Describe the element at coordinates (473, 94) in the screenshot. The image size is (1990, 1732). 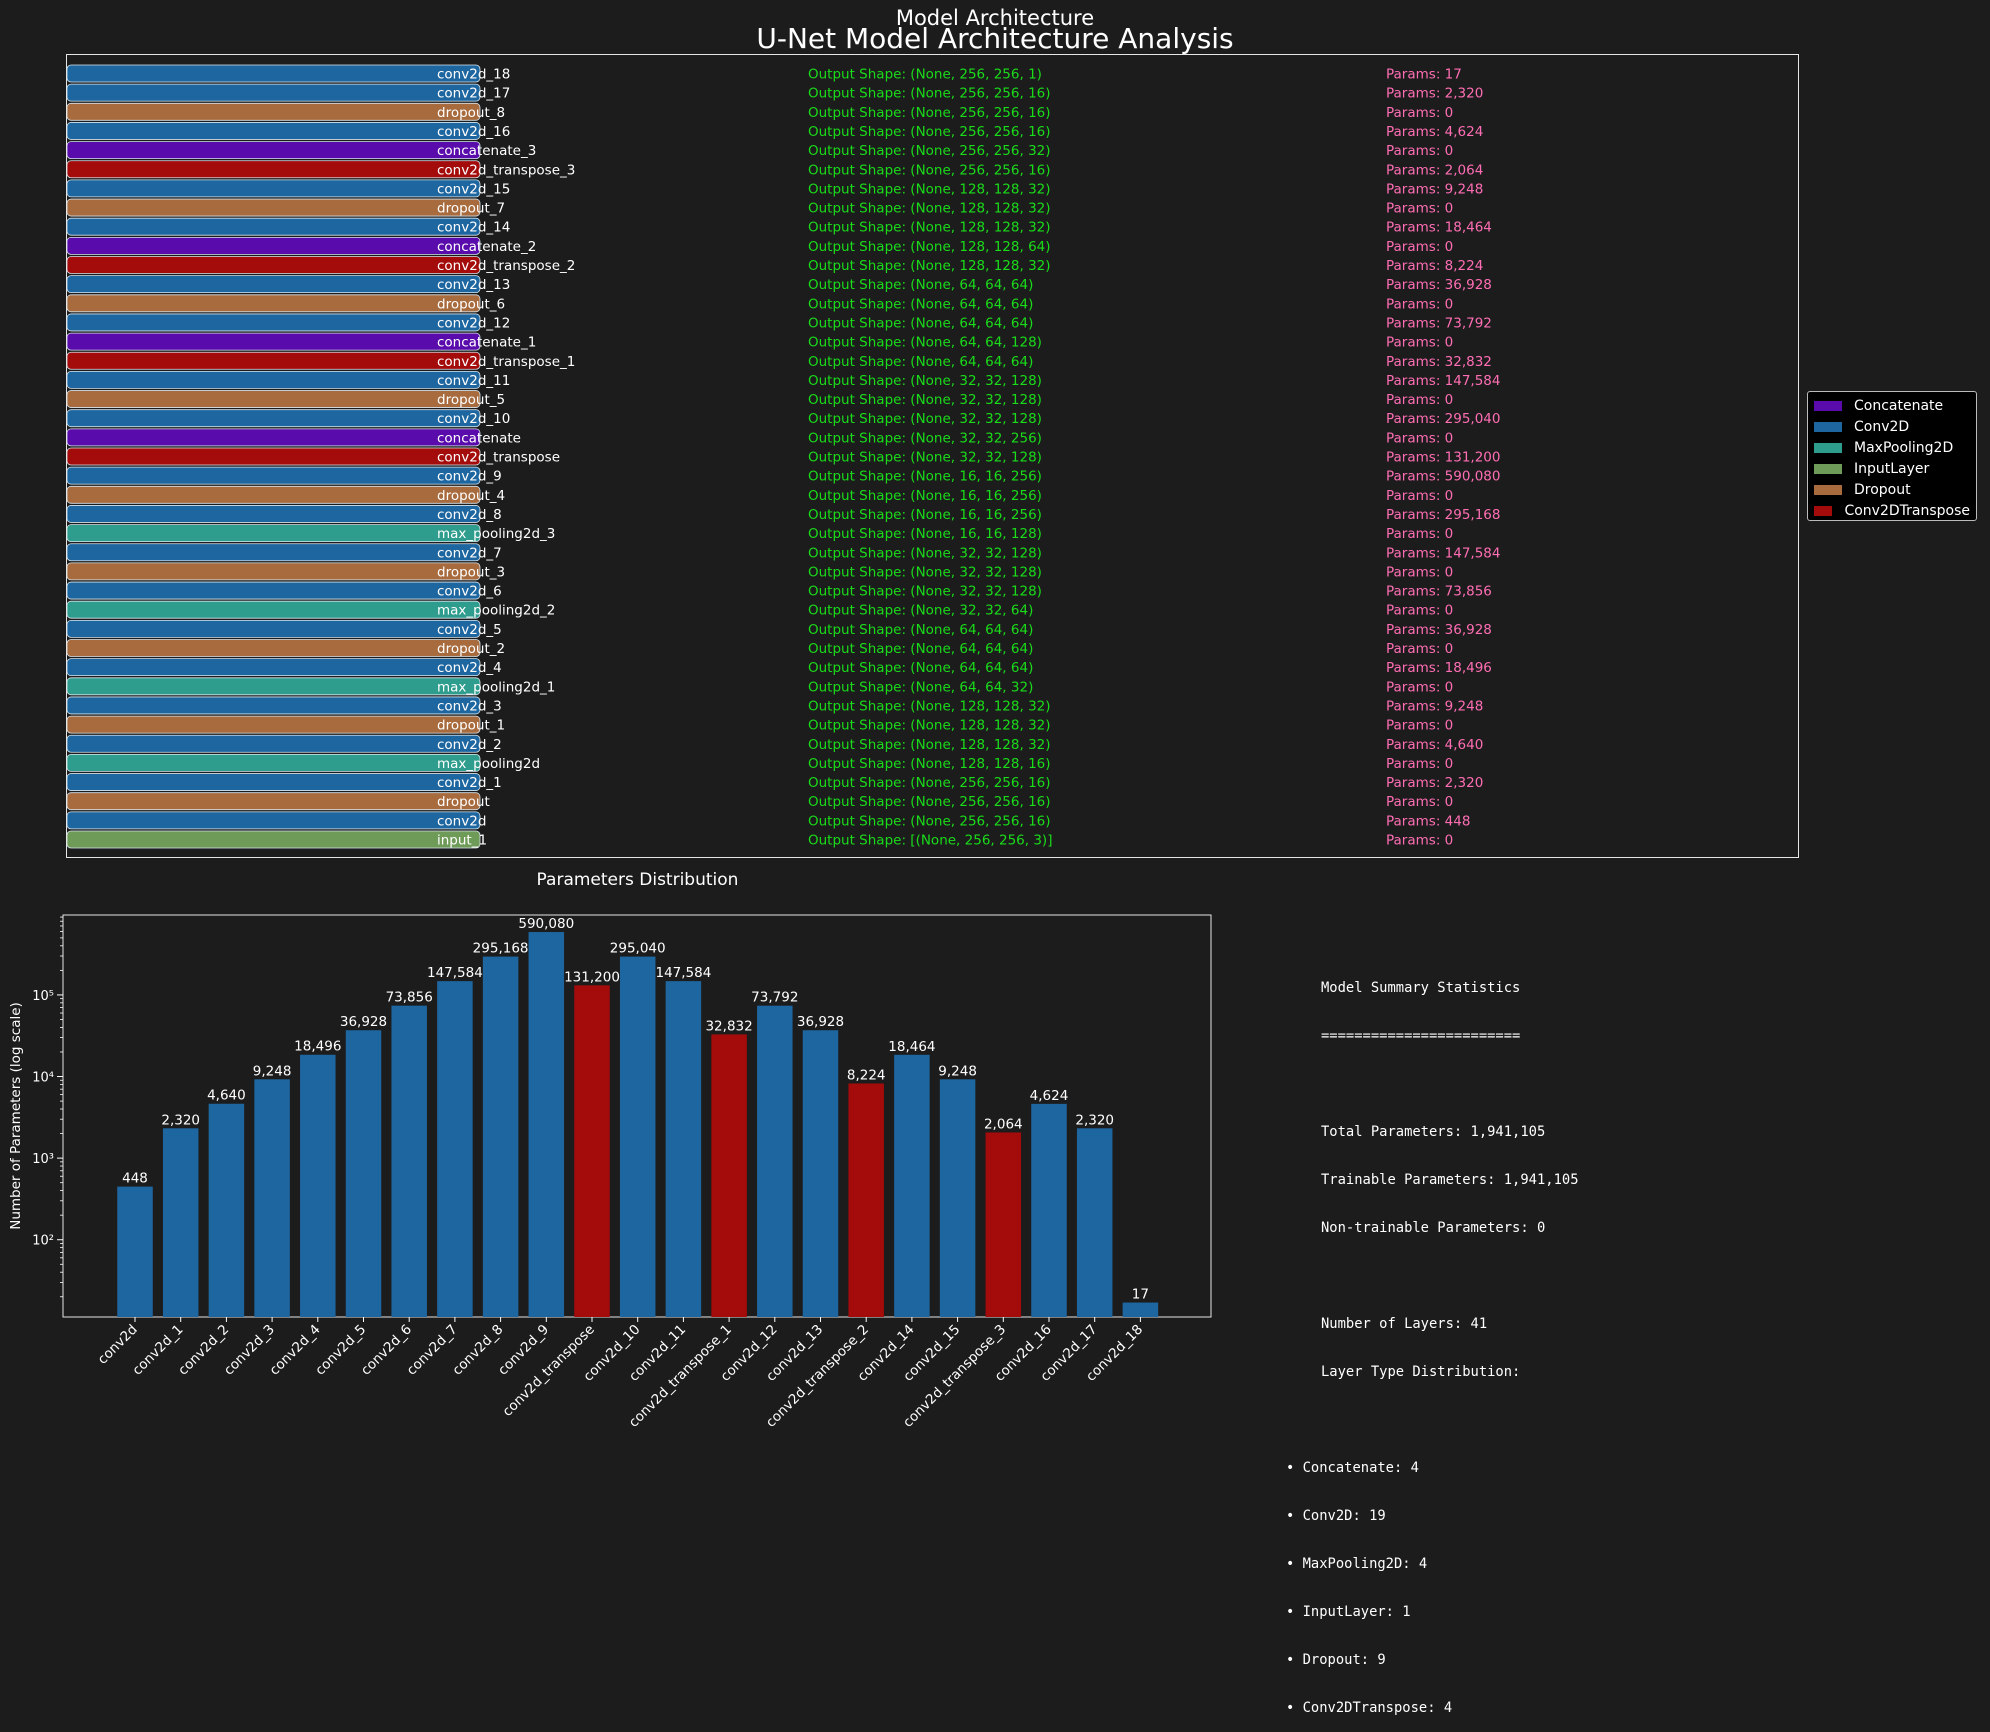
I see `layer-name: conv2d_17` at that location.